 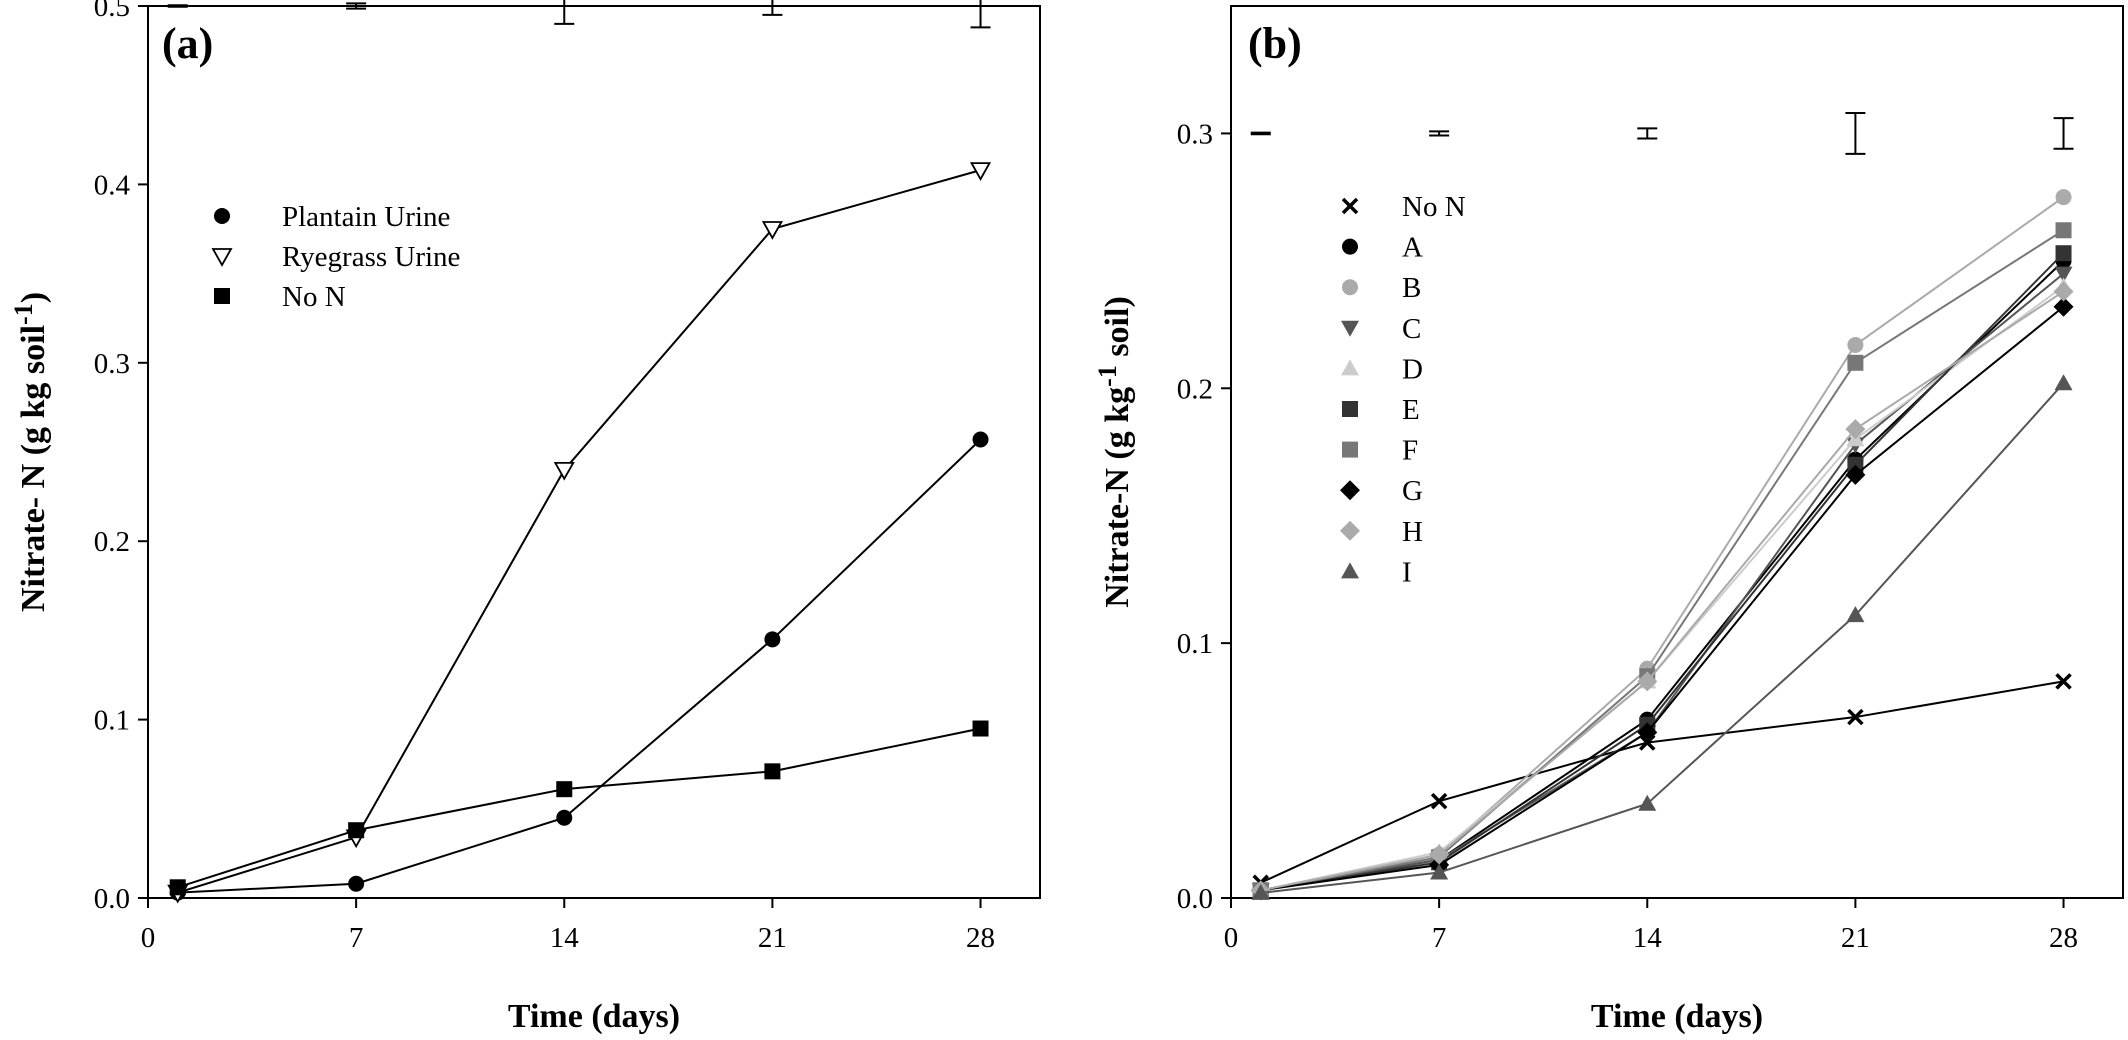 What do you see at coordinates (112, 185) in the screenshot?
I see `y-tick-label: 0.4` at bounding box center [112, 185].